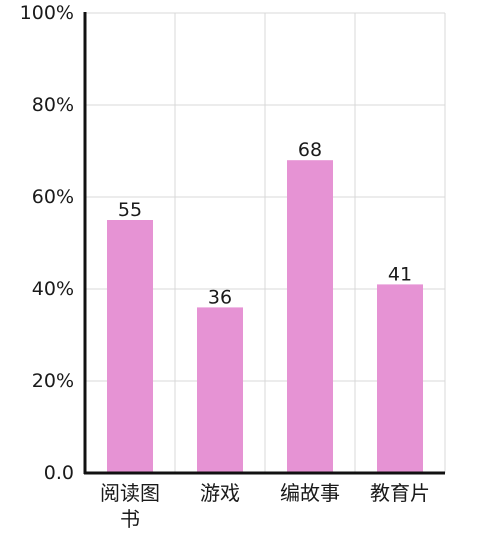  I want to click on y-tick-label: 40%, so click(53, 289).